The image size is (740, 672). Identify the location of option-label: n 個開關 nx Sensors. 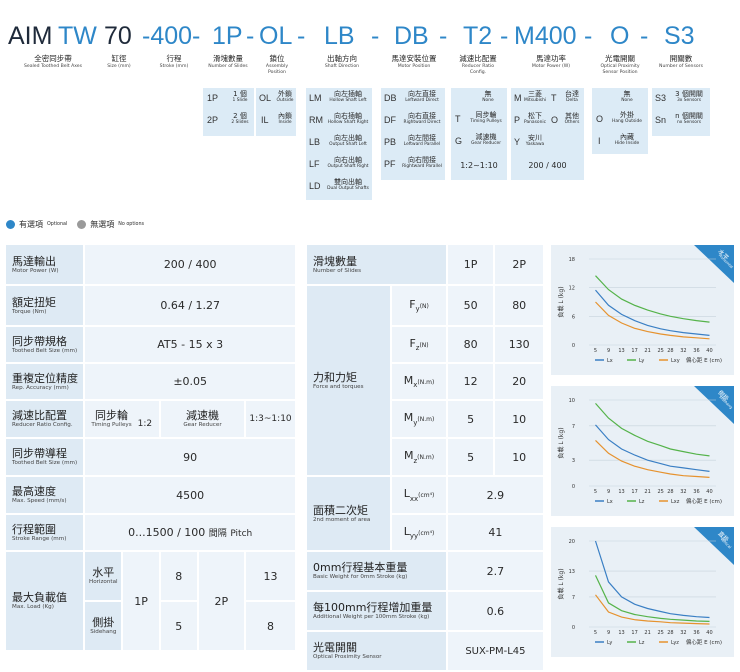
(689, 118).